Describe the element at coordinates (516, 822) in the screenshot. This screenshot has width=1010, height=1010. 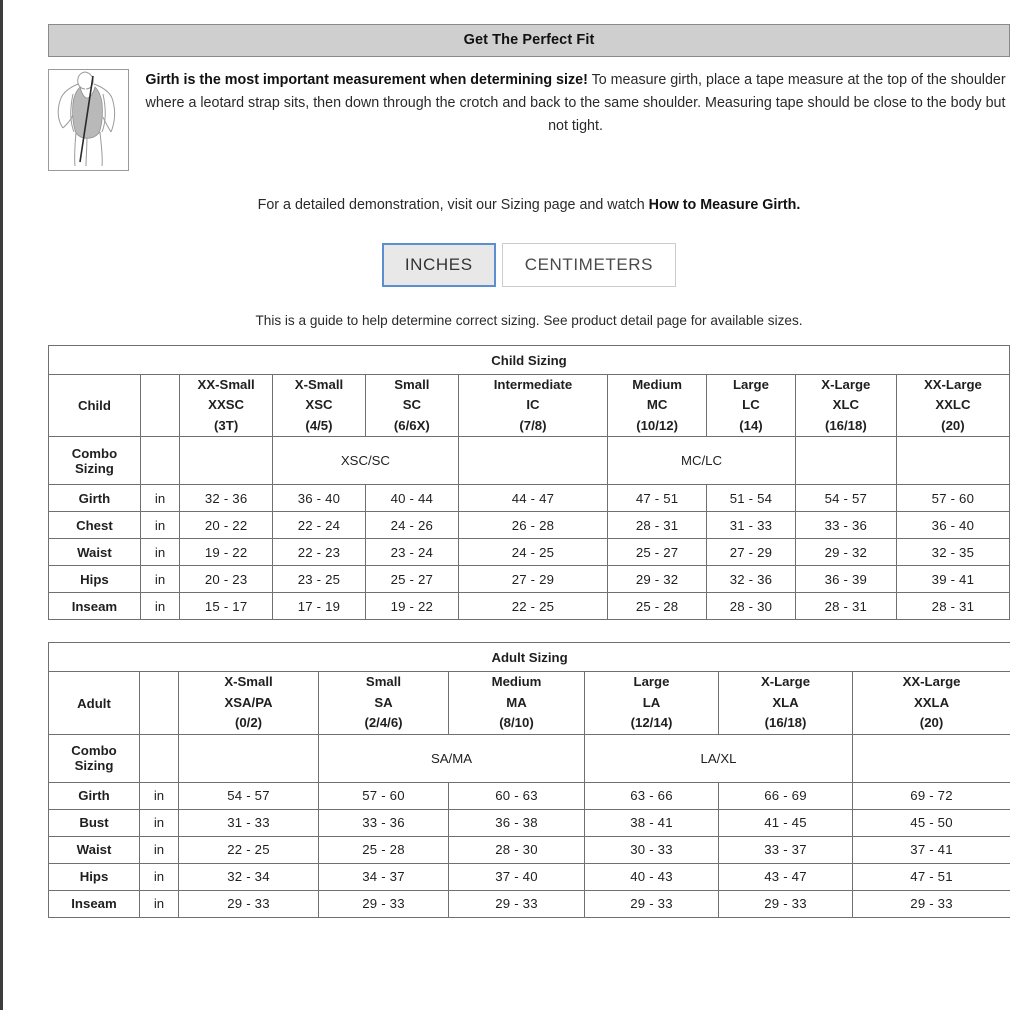
I see `adult-cell-1-2: 36 - 38` at that location.